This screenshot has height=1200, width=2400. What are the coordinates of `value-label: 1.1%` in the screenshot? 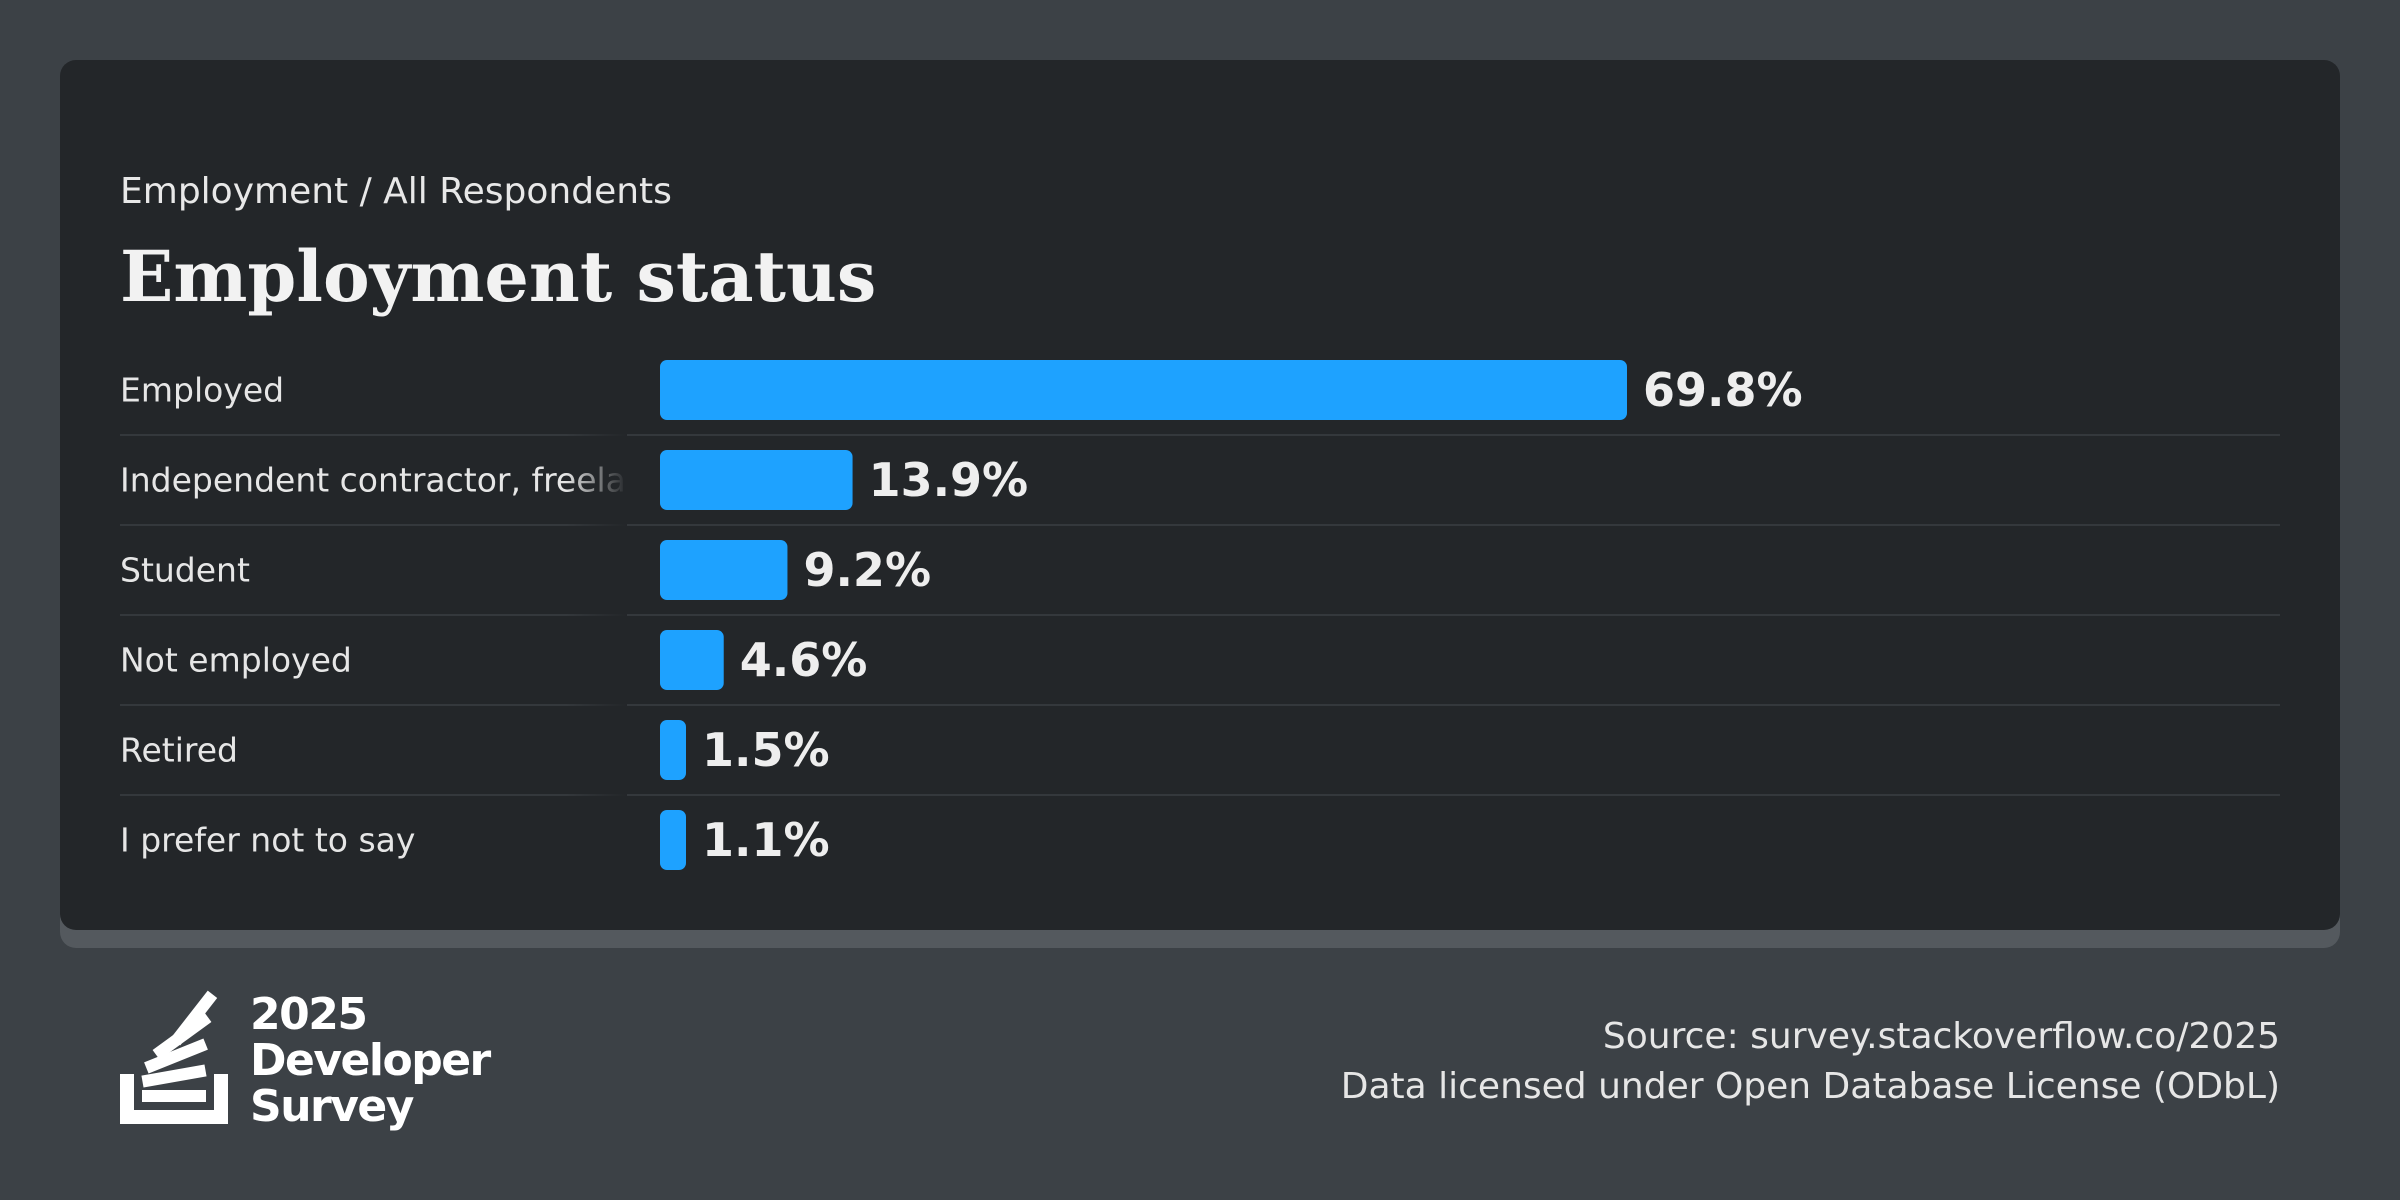 It's located at (766, 840).